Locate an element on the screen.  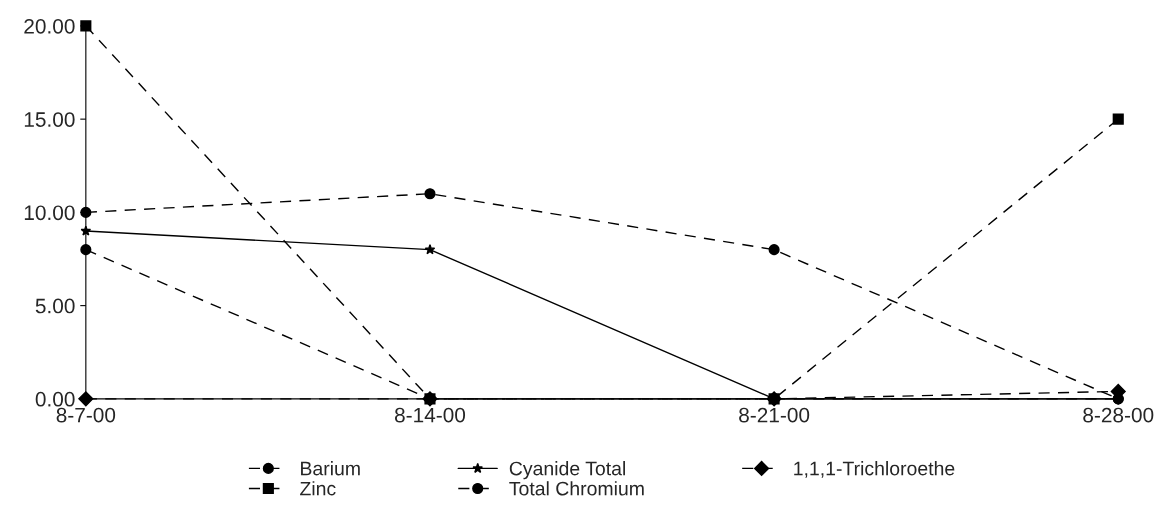
legend-label: Cyanide Total is located at coordinates (567, 470).